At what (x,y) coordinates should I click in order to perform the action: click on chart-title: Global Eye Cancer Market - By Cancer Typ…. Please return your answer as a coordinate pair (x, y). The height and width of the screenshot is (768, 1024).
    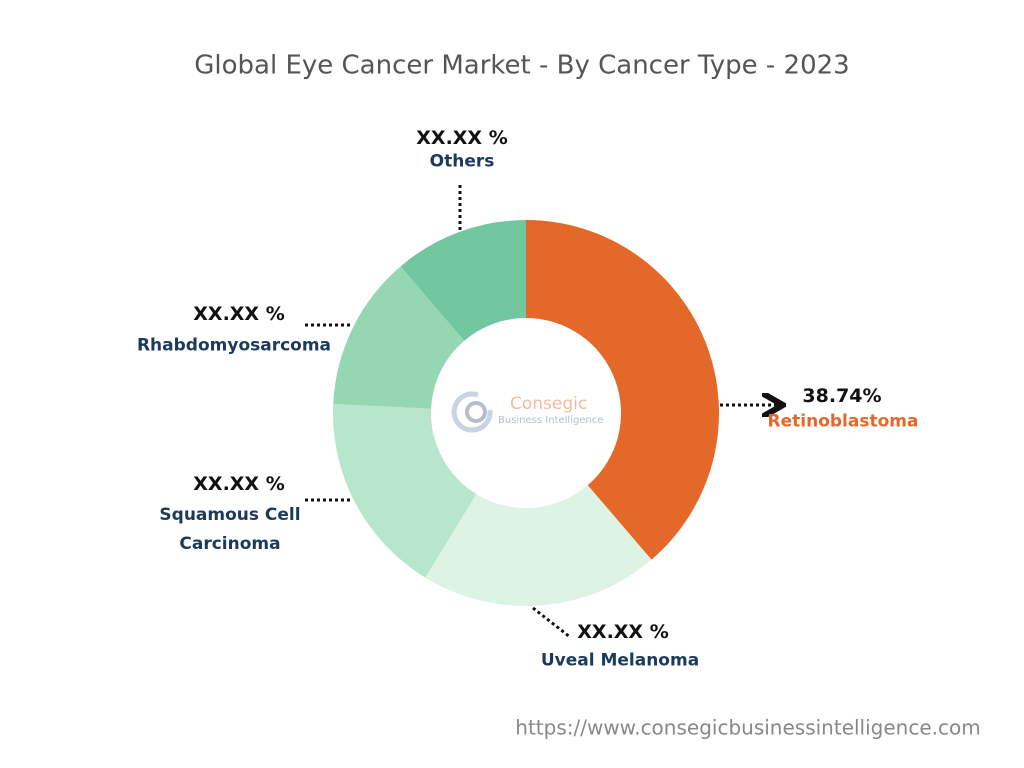
    Looking at the image, I should click on (521, 66).